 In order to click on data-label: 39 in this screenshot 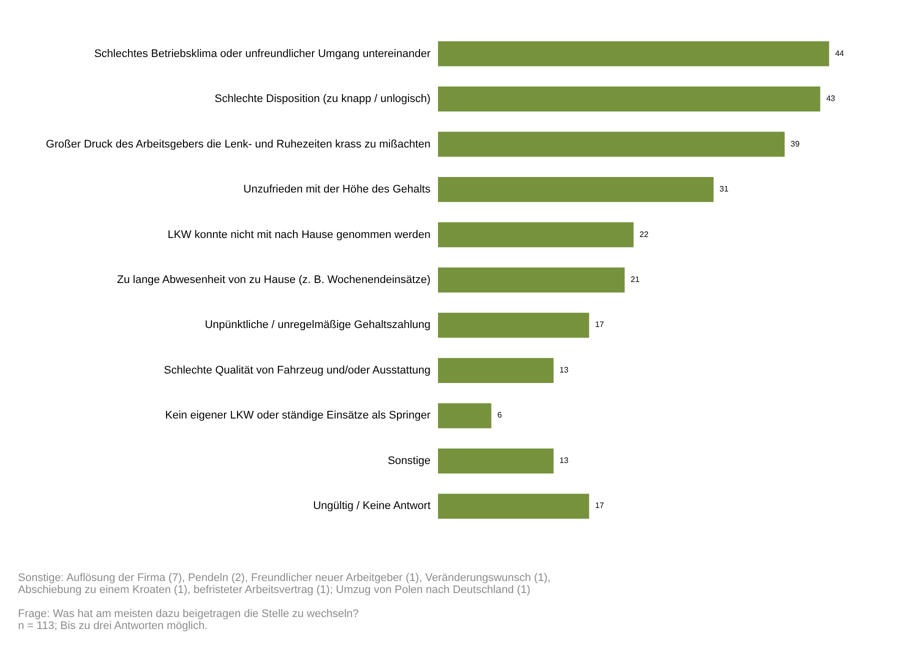, I will do `click(795, 143)`.